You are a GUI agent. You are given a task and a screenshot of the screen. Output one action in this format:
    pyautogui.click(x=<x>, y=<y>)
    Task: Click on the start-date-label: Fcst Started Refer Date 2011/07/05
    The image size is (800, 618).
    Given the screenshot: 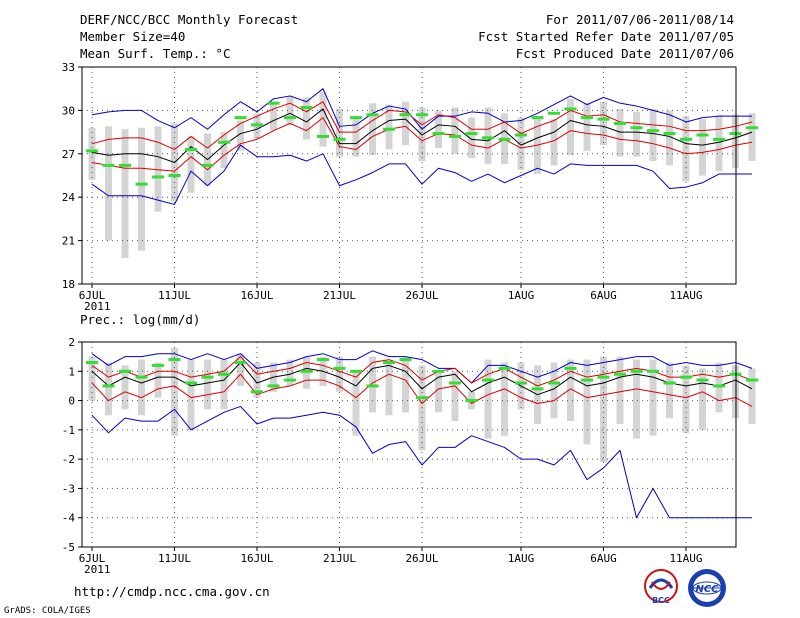 What is the action you would take?
    pyautogui.click(x=606, y=36)
    